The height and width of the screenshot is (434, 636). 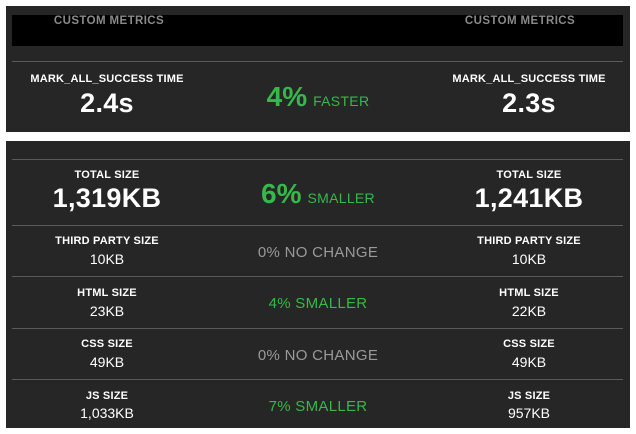 What do you see at coordinates (529, 241) in the screenshot?
I see `third-party-size-label-right: THIRD PARTY SIZE` at bounding box center [529, 241].